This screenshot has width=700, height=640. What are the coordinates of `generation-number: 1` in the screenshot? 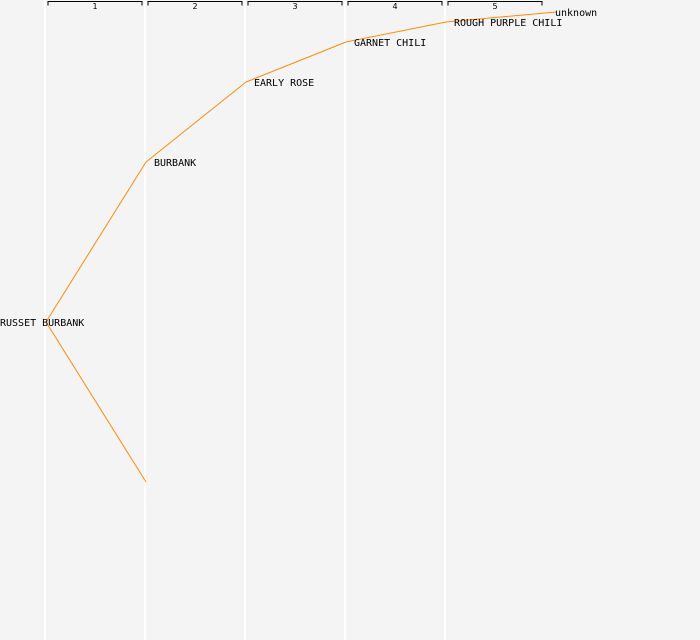 It's located at (94, 6).